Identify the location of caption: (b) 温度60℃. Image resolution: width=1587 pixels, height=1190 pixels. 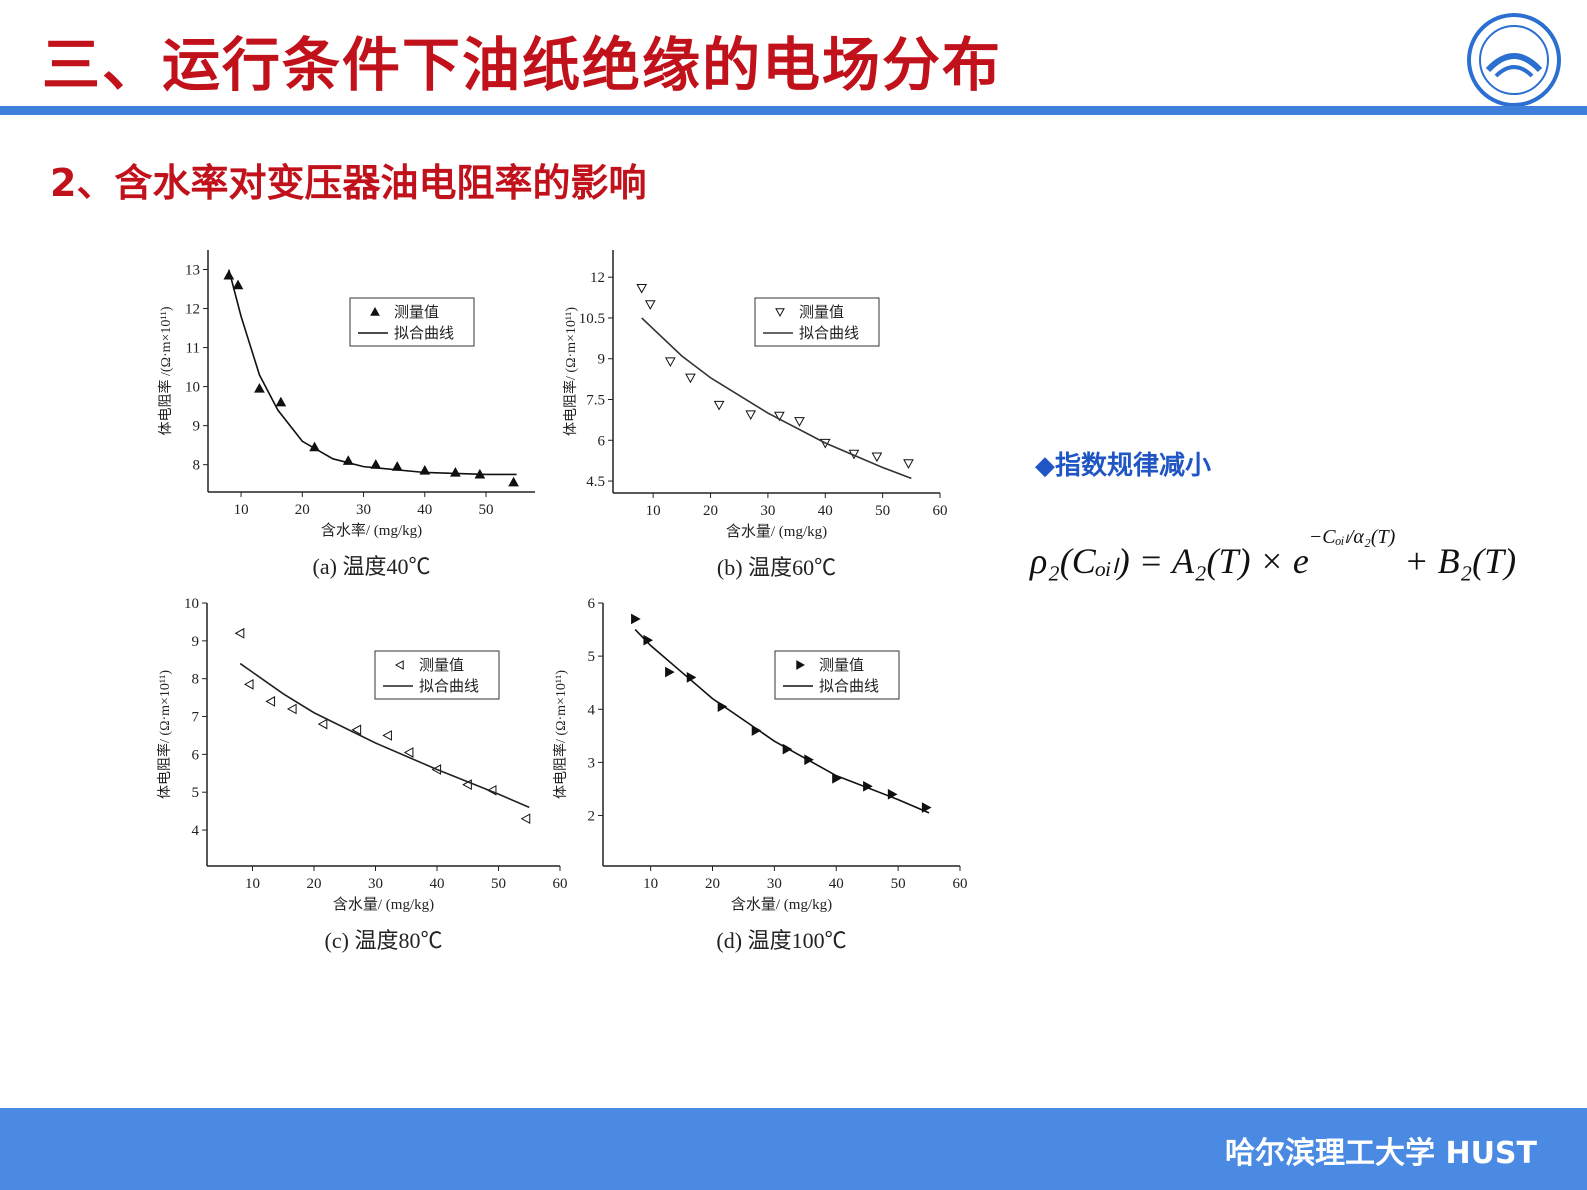
(776, 567).